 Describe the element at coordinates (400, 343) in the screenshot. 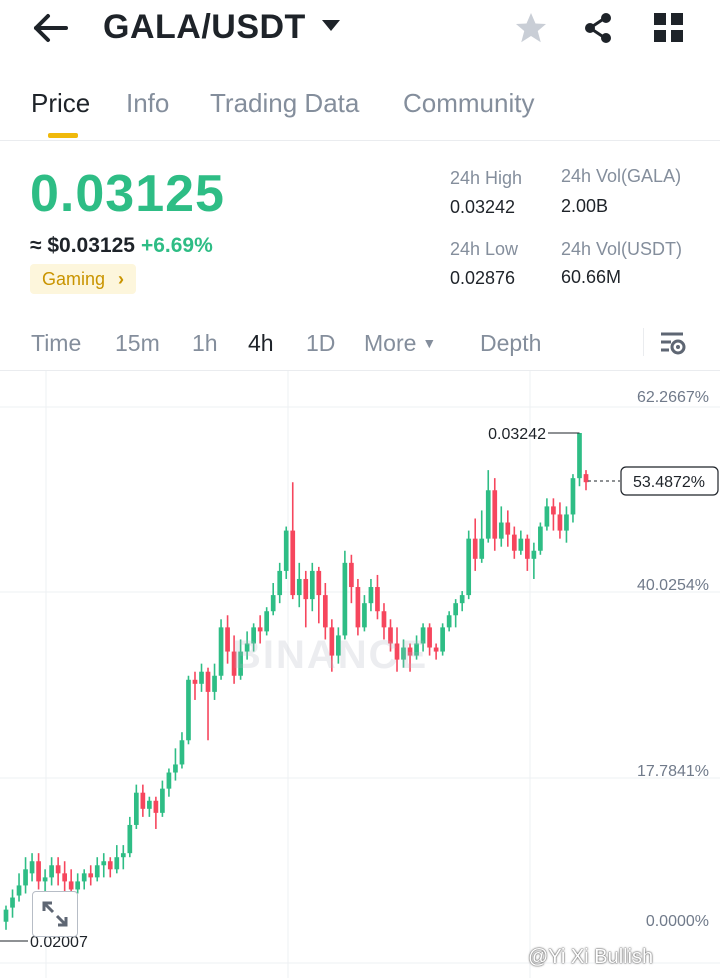

I see `interval-more: More ▼` at that location.